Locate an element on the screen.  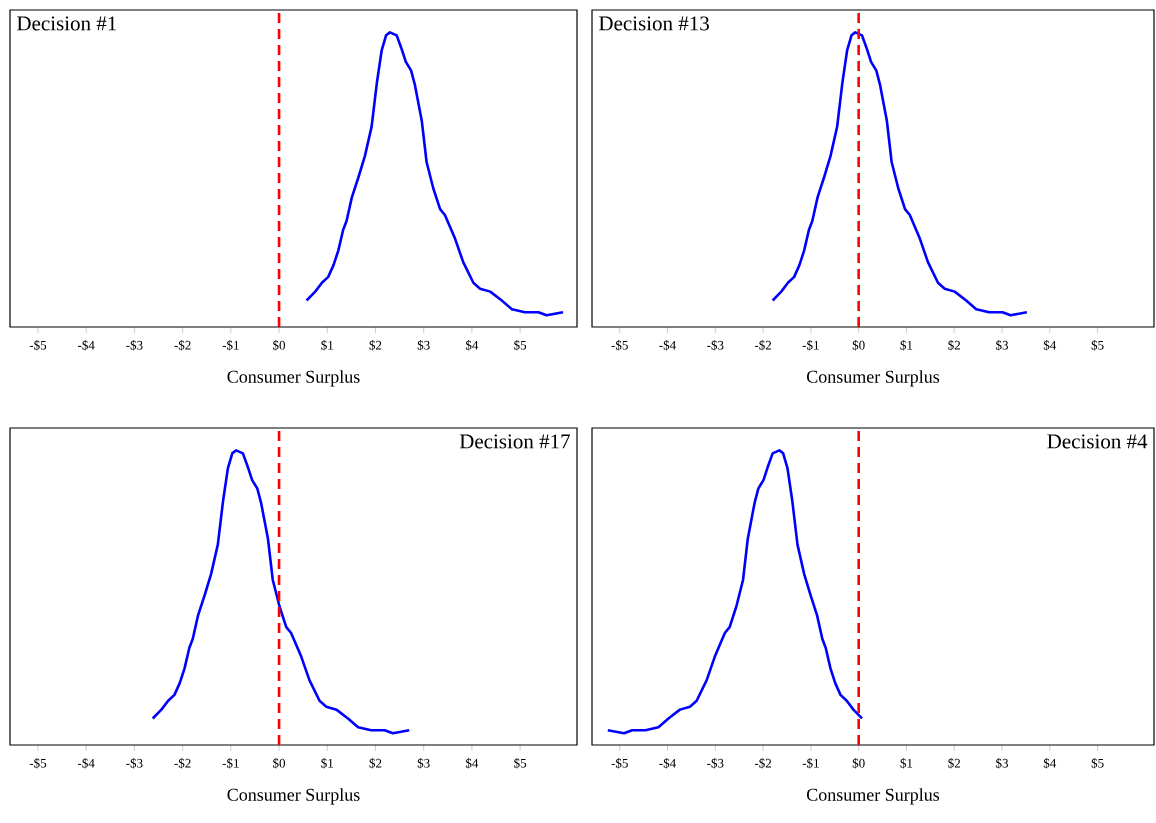
chart-title: Decision #17 is located at coordinates (514, 441).